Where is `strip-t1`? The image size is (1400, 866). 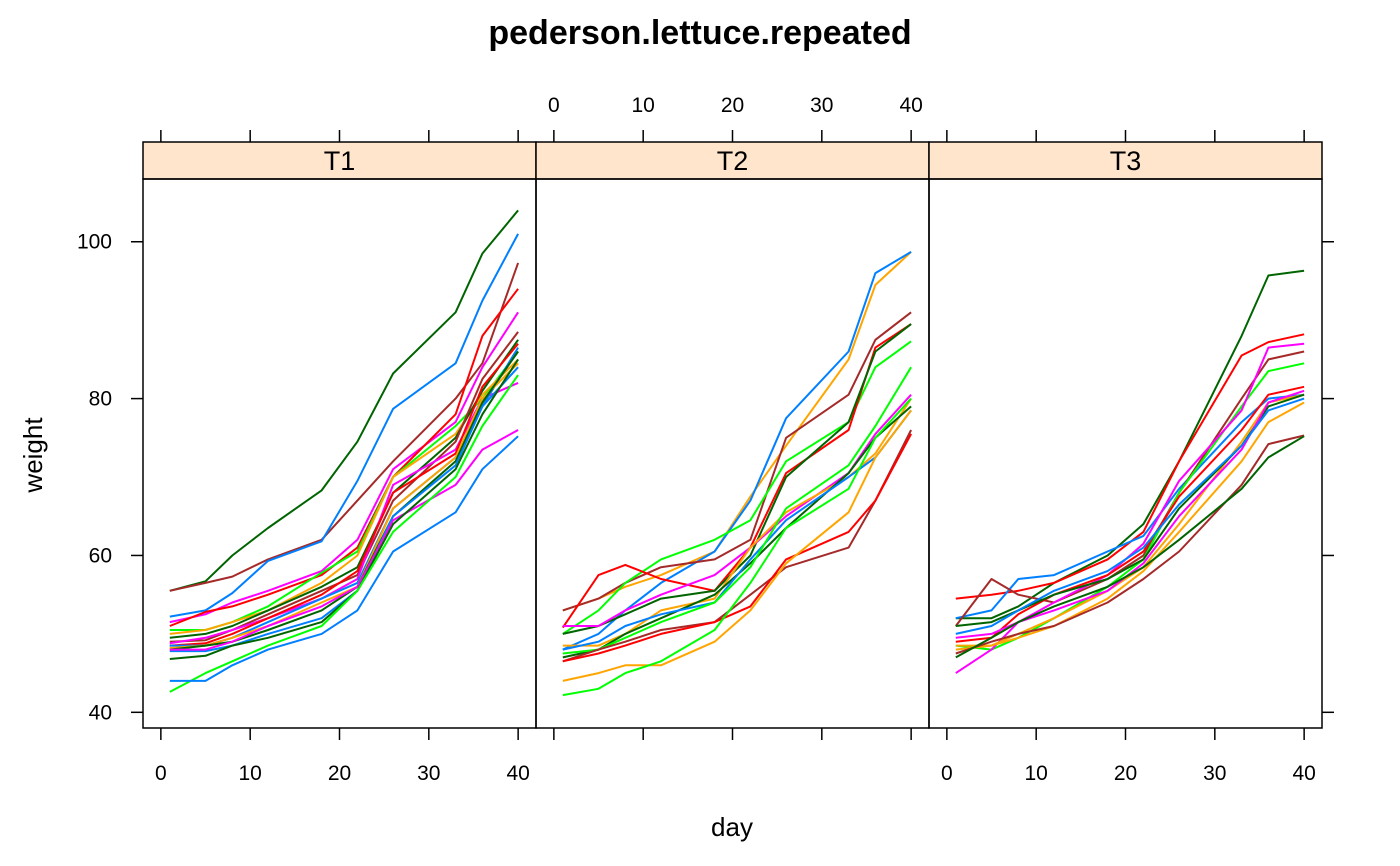
strip-t1 is located at coordinates (339, 160).